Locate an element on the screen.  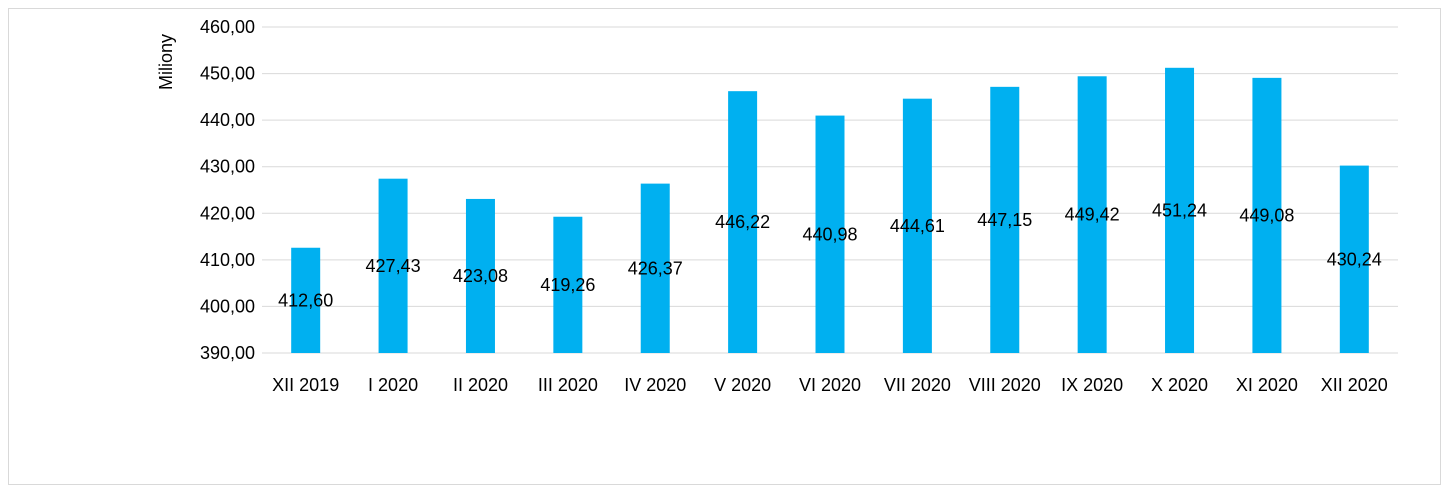
x-tick-label: VI 2020 is located at coordinates (830, 385).